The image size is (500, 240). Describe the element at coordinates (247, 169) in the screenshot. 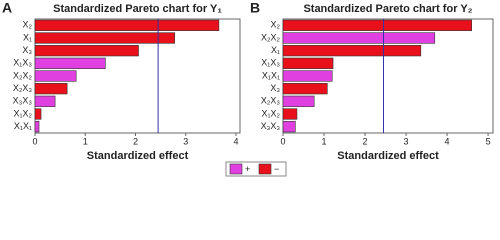

I see `legend-label: +` at that location.